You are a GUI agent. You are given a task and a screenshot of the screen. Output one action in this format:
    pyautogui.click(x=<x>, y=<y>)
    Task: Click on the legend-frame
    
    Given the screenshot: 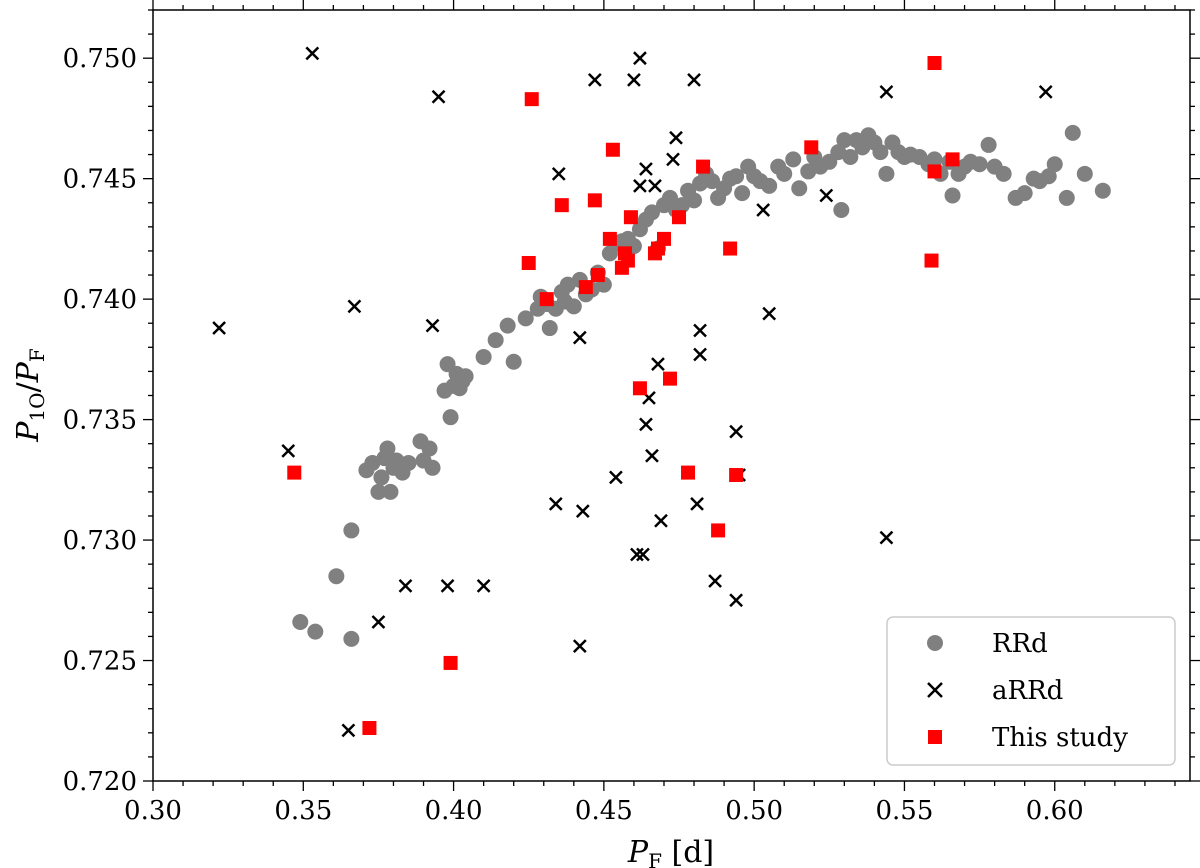 What is the action you would take?
    pyautogui.click(x=1031, y=691)
    